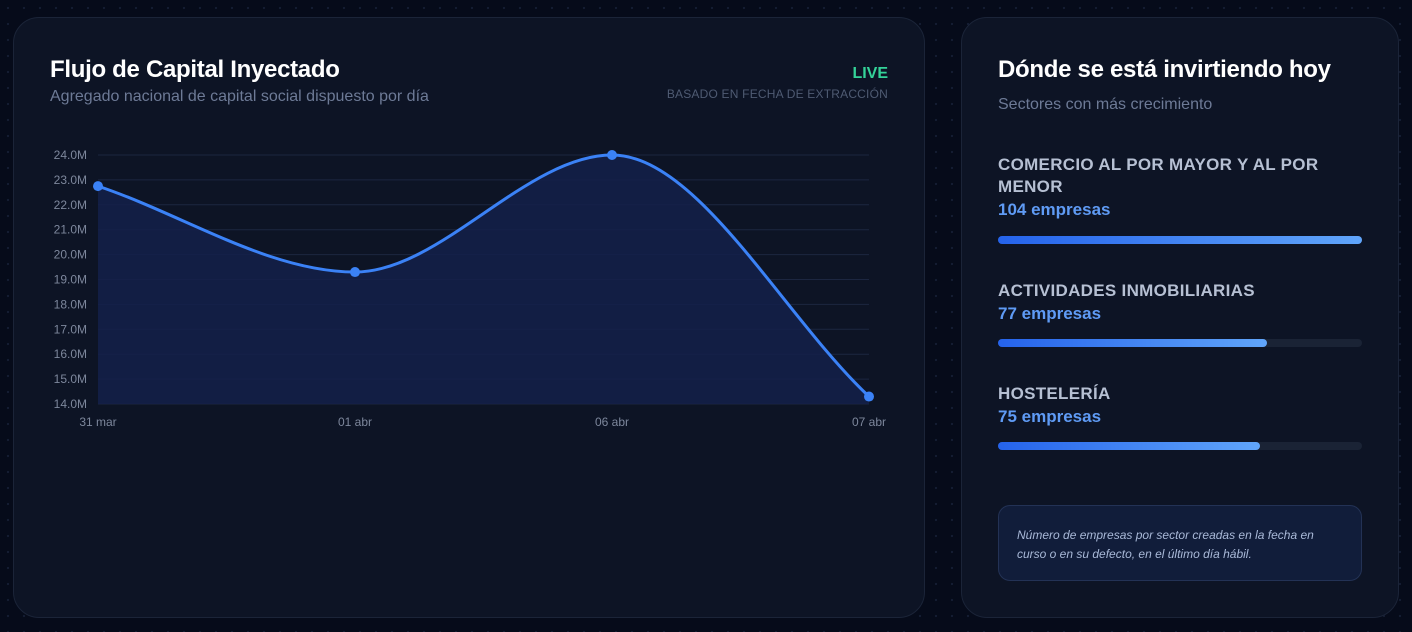 The height and width of the screenshot is (632, 1412). I want to click on y-tick-label: 14.0M, so click(70, 404).